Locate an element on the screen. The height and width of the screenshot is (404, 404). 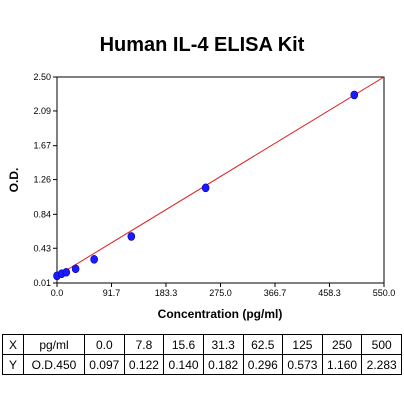
table-cell: 31.3 is located at coordinates (223, 344).